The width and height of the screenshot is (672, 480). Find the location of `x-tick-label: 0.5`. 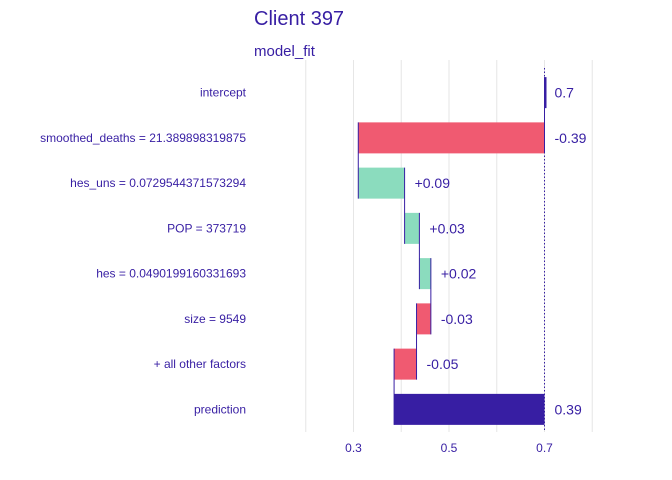

x-tick-label: 0.5 is located at coordinates (449, 448).